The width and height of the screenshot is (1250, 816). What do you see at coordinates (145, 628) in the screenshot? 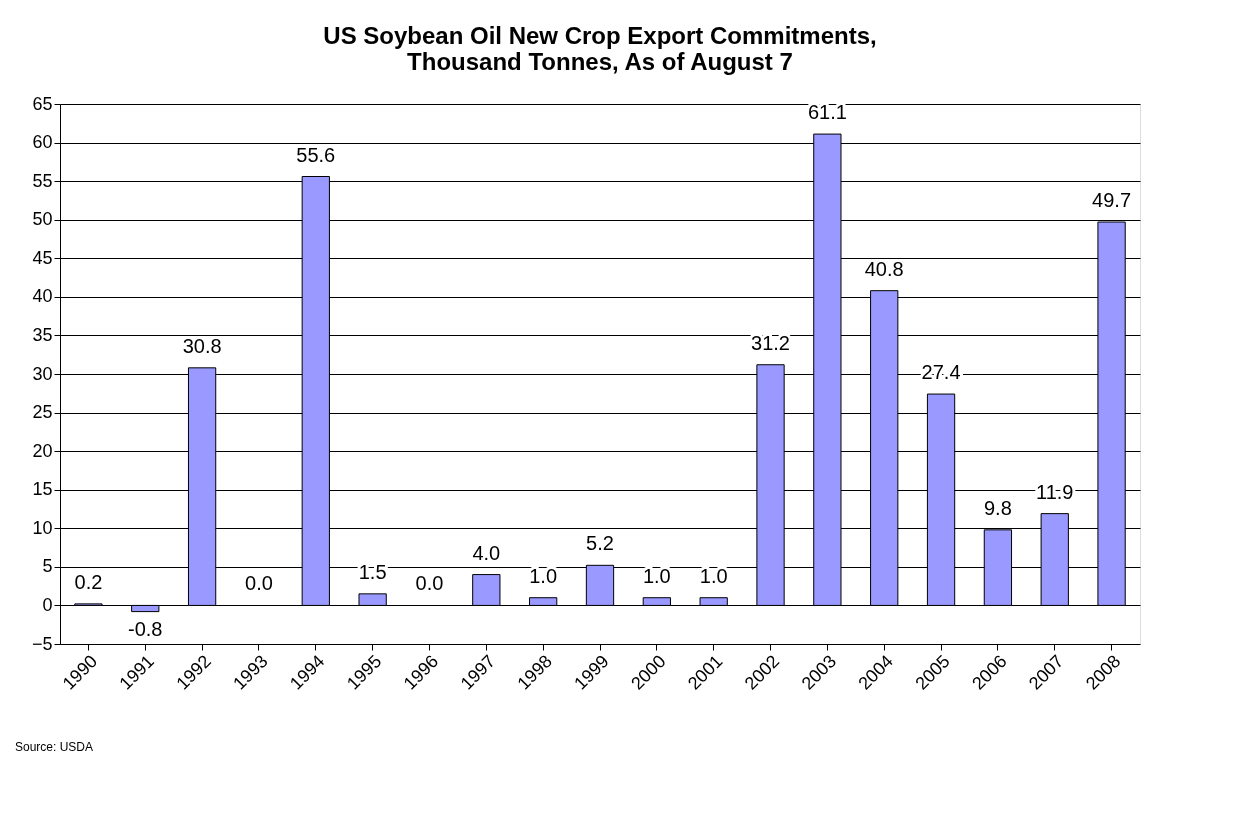
I see `data-label: -0.8` at bounding box center [145, 628].